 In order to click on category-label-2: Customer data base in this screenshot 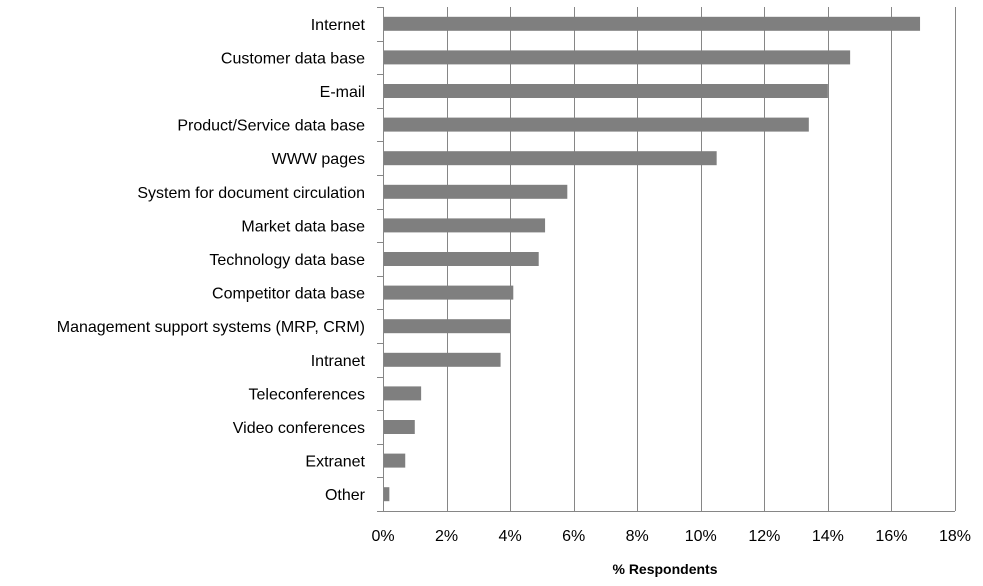, I will do `click(293, 58)`.